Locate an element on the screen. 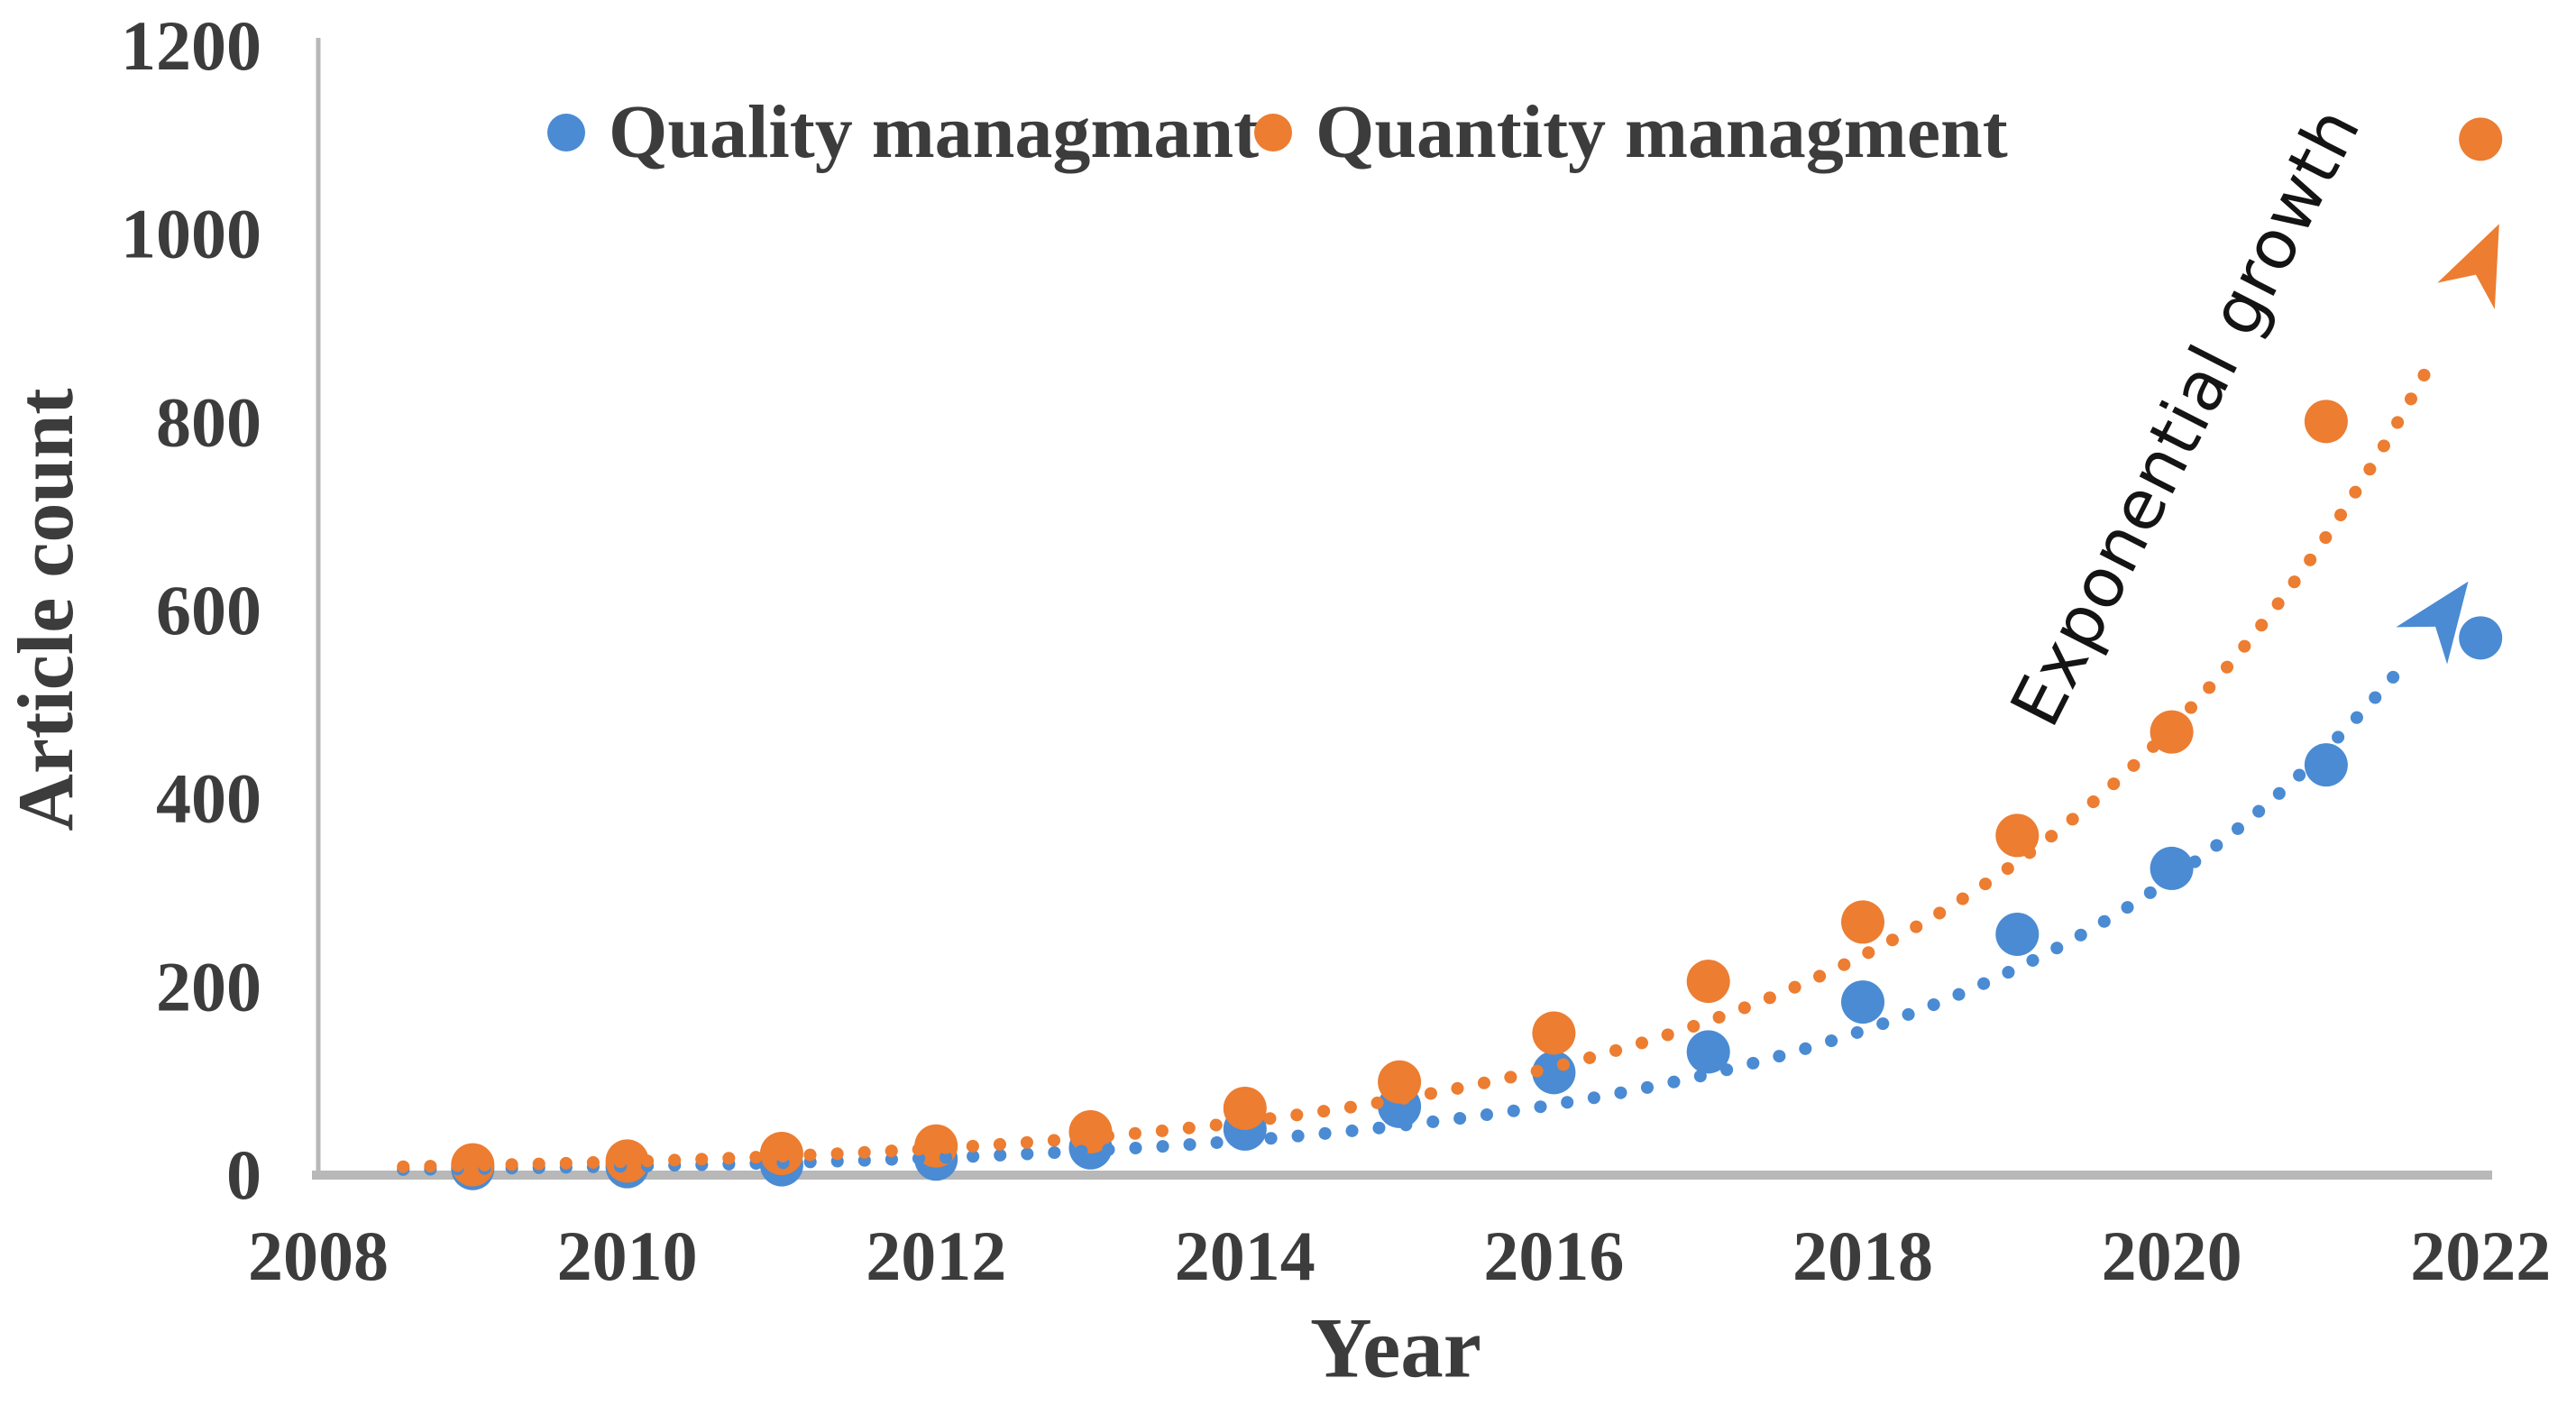  point-quantity-2009 is located at coordinates (473, 1165).